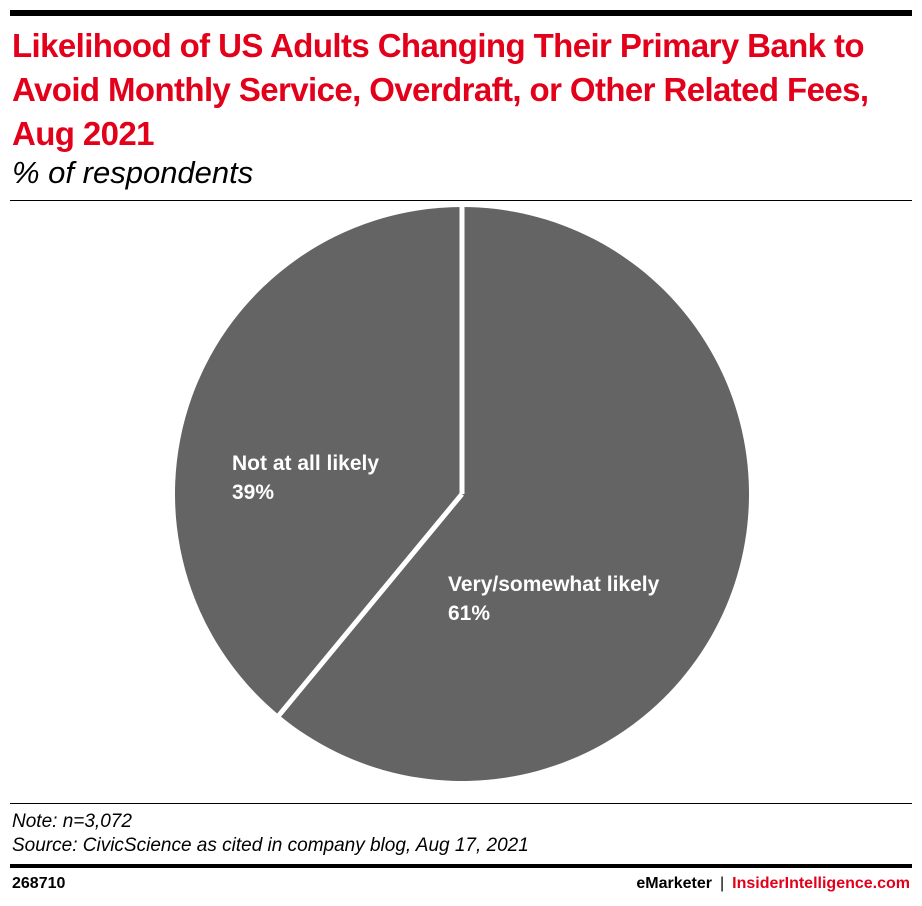 This screenshot has height=906, width=922. What do you see at coordinates (370, 605) in the screenshot?
I see `slice-separator` at bounding box center [370, 605].